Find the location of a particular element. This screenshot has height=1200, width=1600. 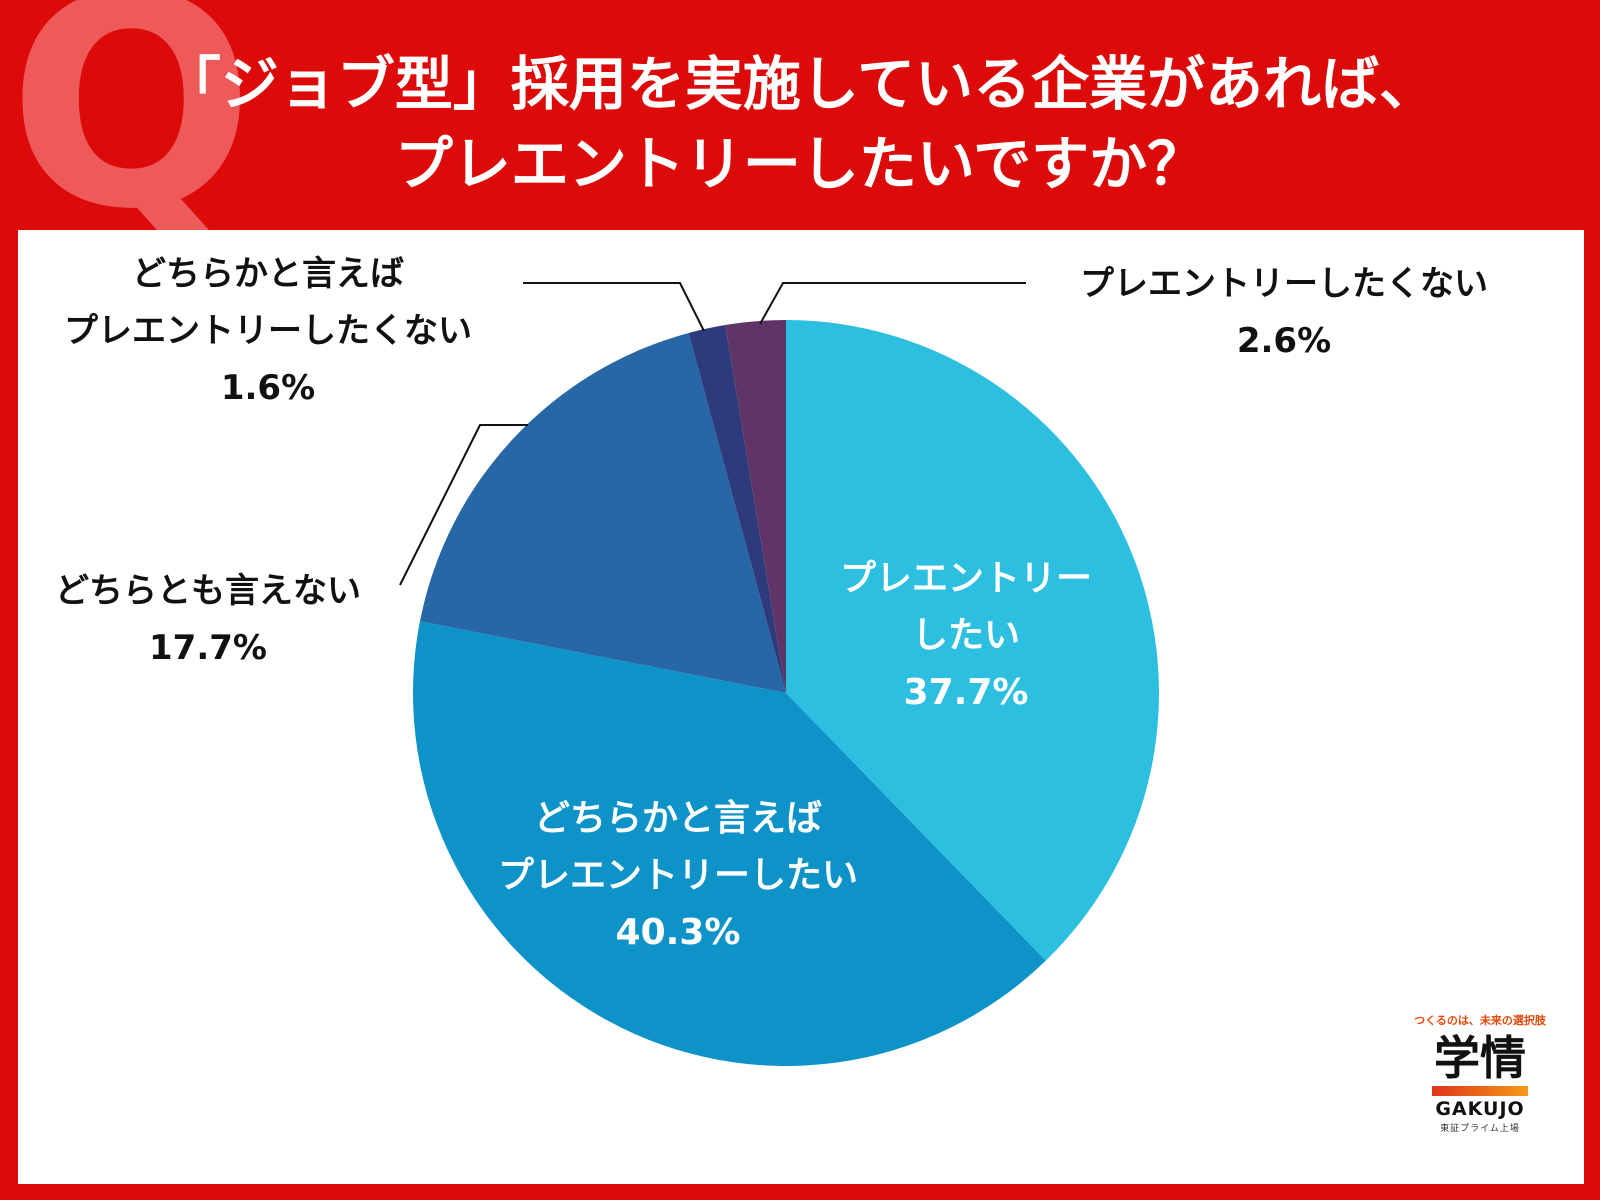

slice-value-label-2: 40.3% is located at coordinates (678, 932).